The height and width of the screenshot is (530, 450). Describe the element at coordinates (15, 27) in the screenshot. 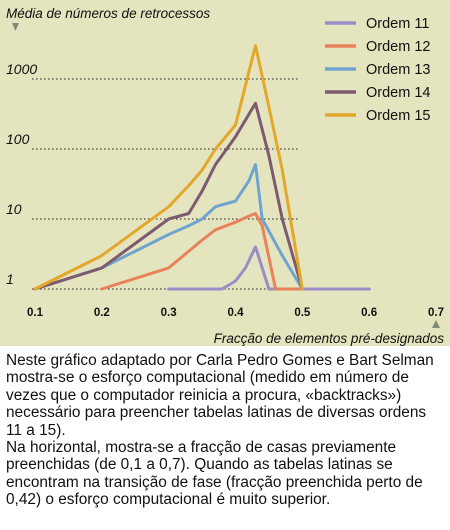

I see `y-axis-arrow` at that location.